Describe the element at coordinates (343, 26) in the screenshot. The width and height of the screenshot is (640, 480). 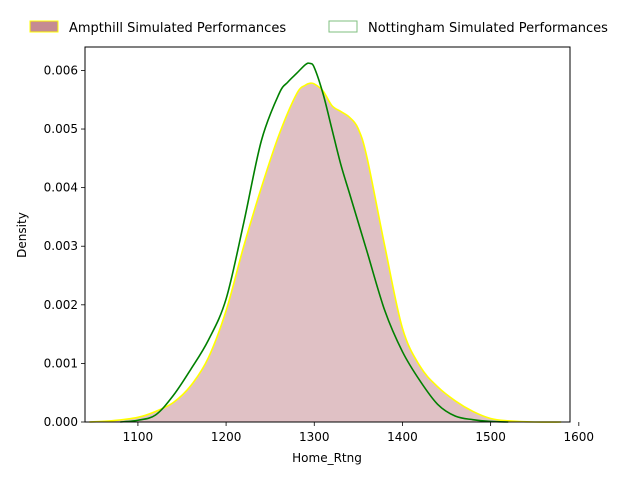
I see `legend-swatch-nottingham` at that location.